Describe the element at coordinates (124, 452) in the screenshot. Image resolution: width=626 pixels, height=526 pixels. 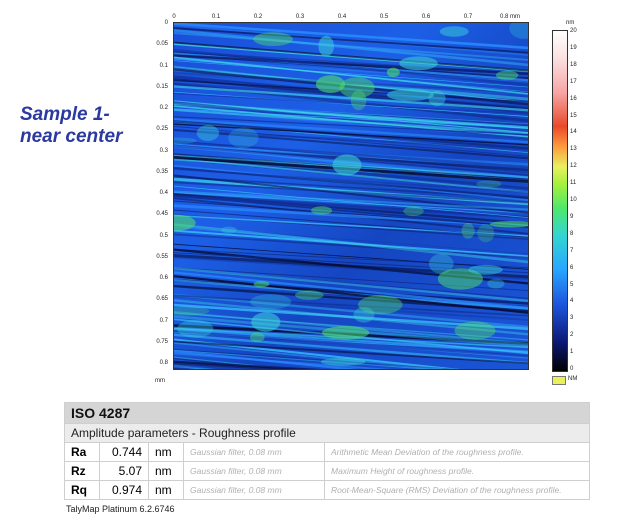
I see `param-value: 0.744` at that location.